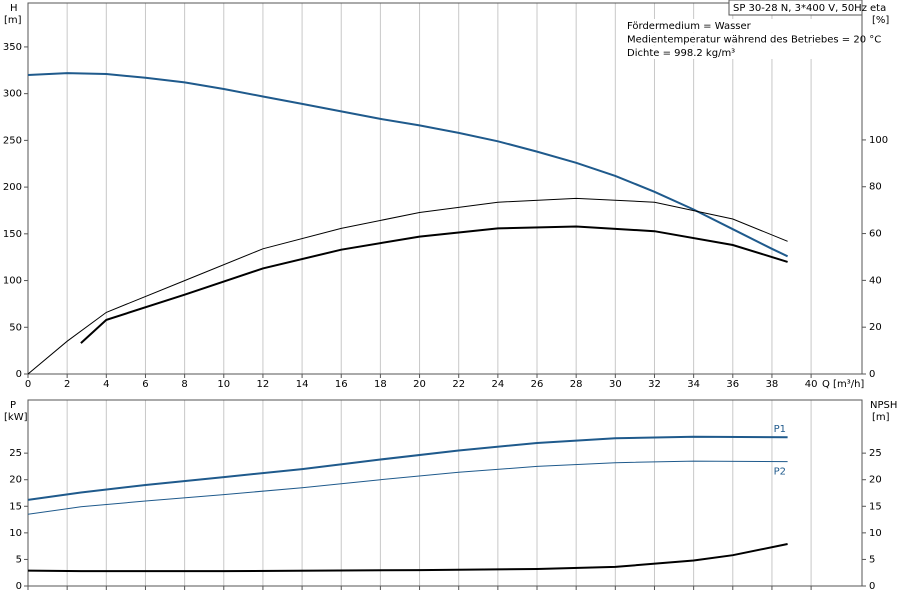  I want to click on y2-tick-label: 100, so click(878, 140).